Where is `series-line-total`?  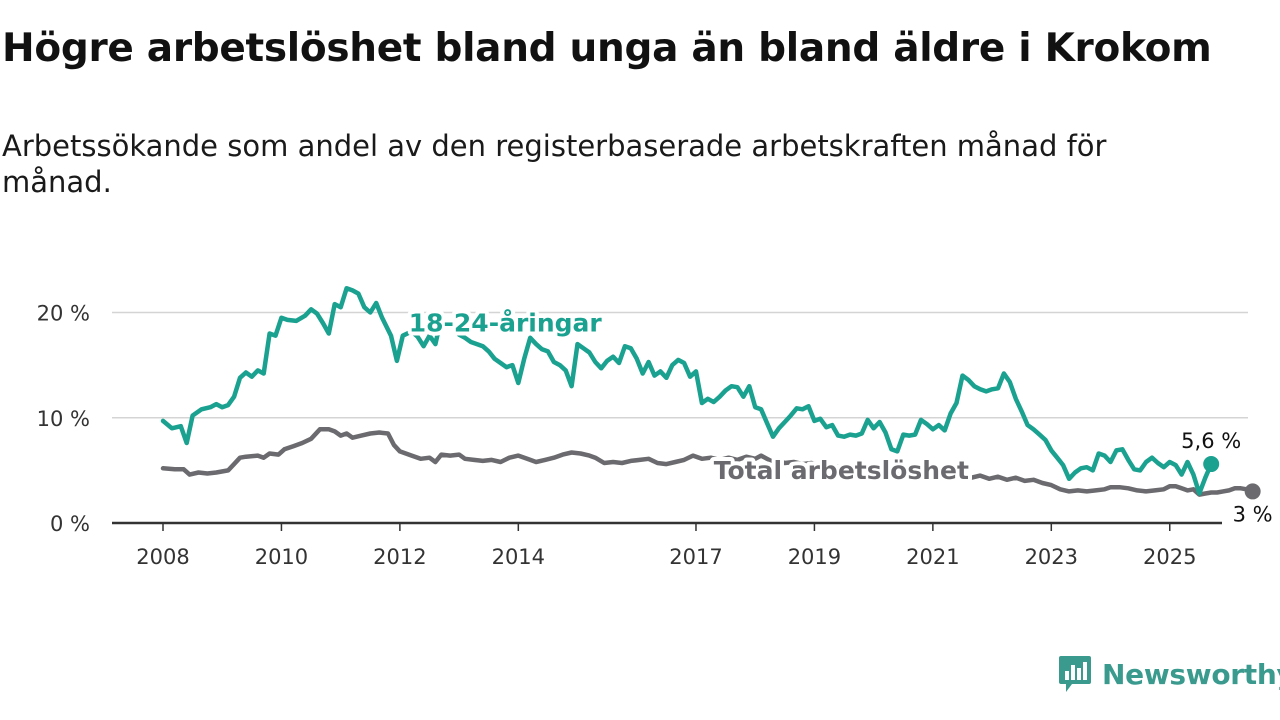 series-line-total is located at coordinates (707, 462).